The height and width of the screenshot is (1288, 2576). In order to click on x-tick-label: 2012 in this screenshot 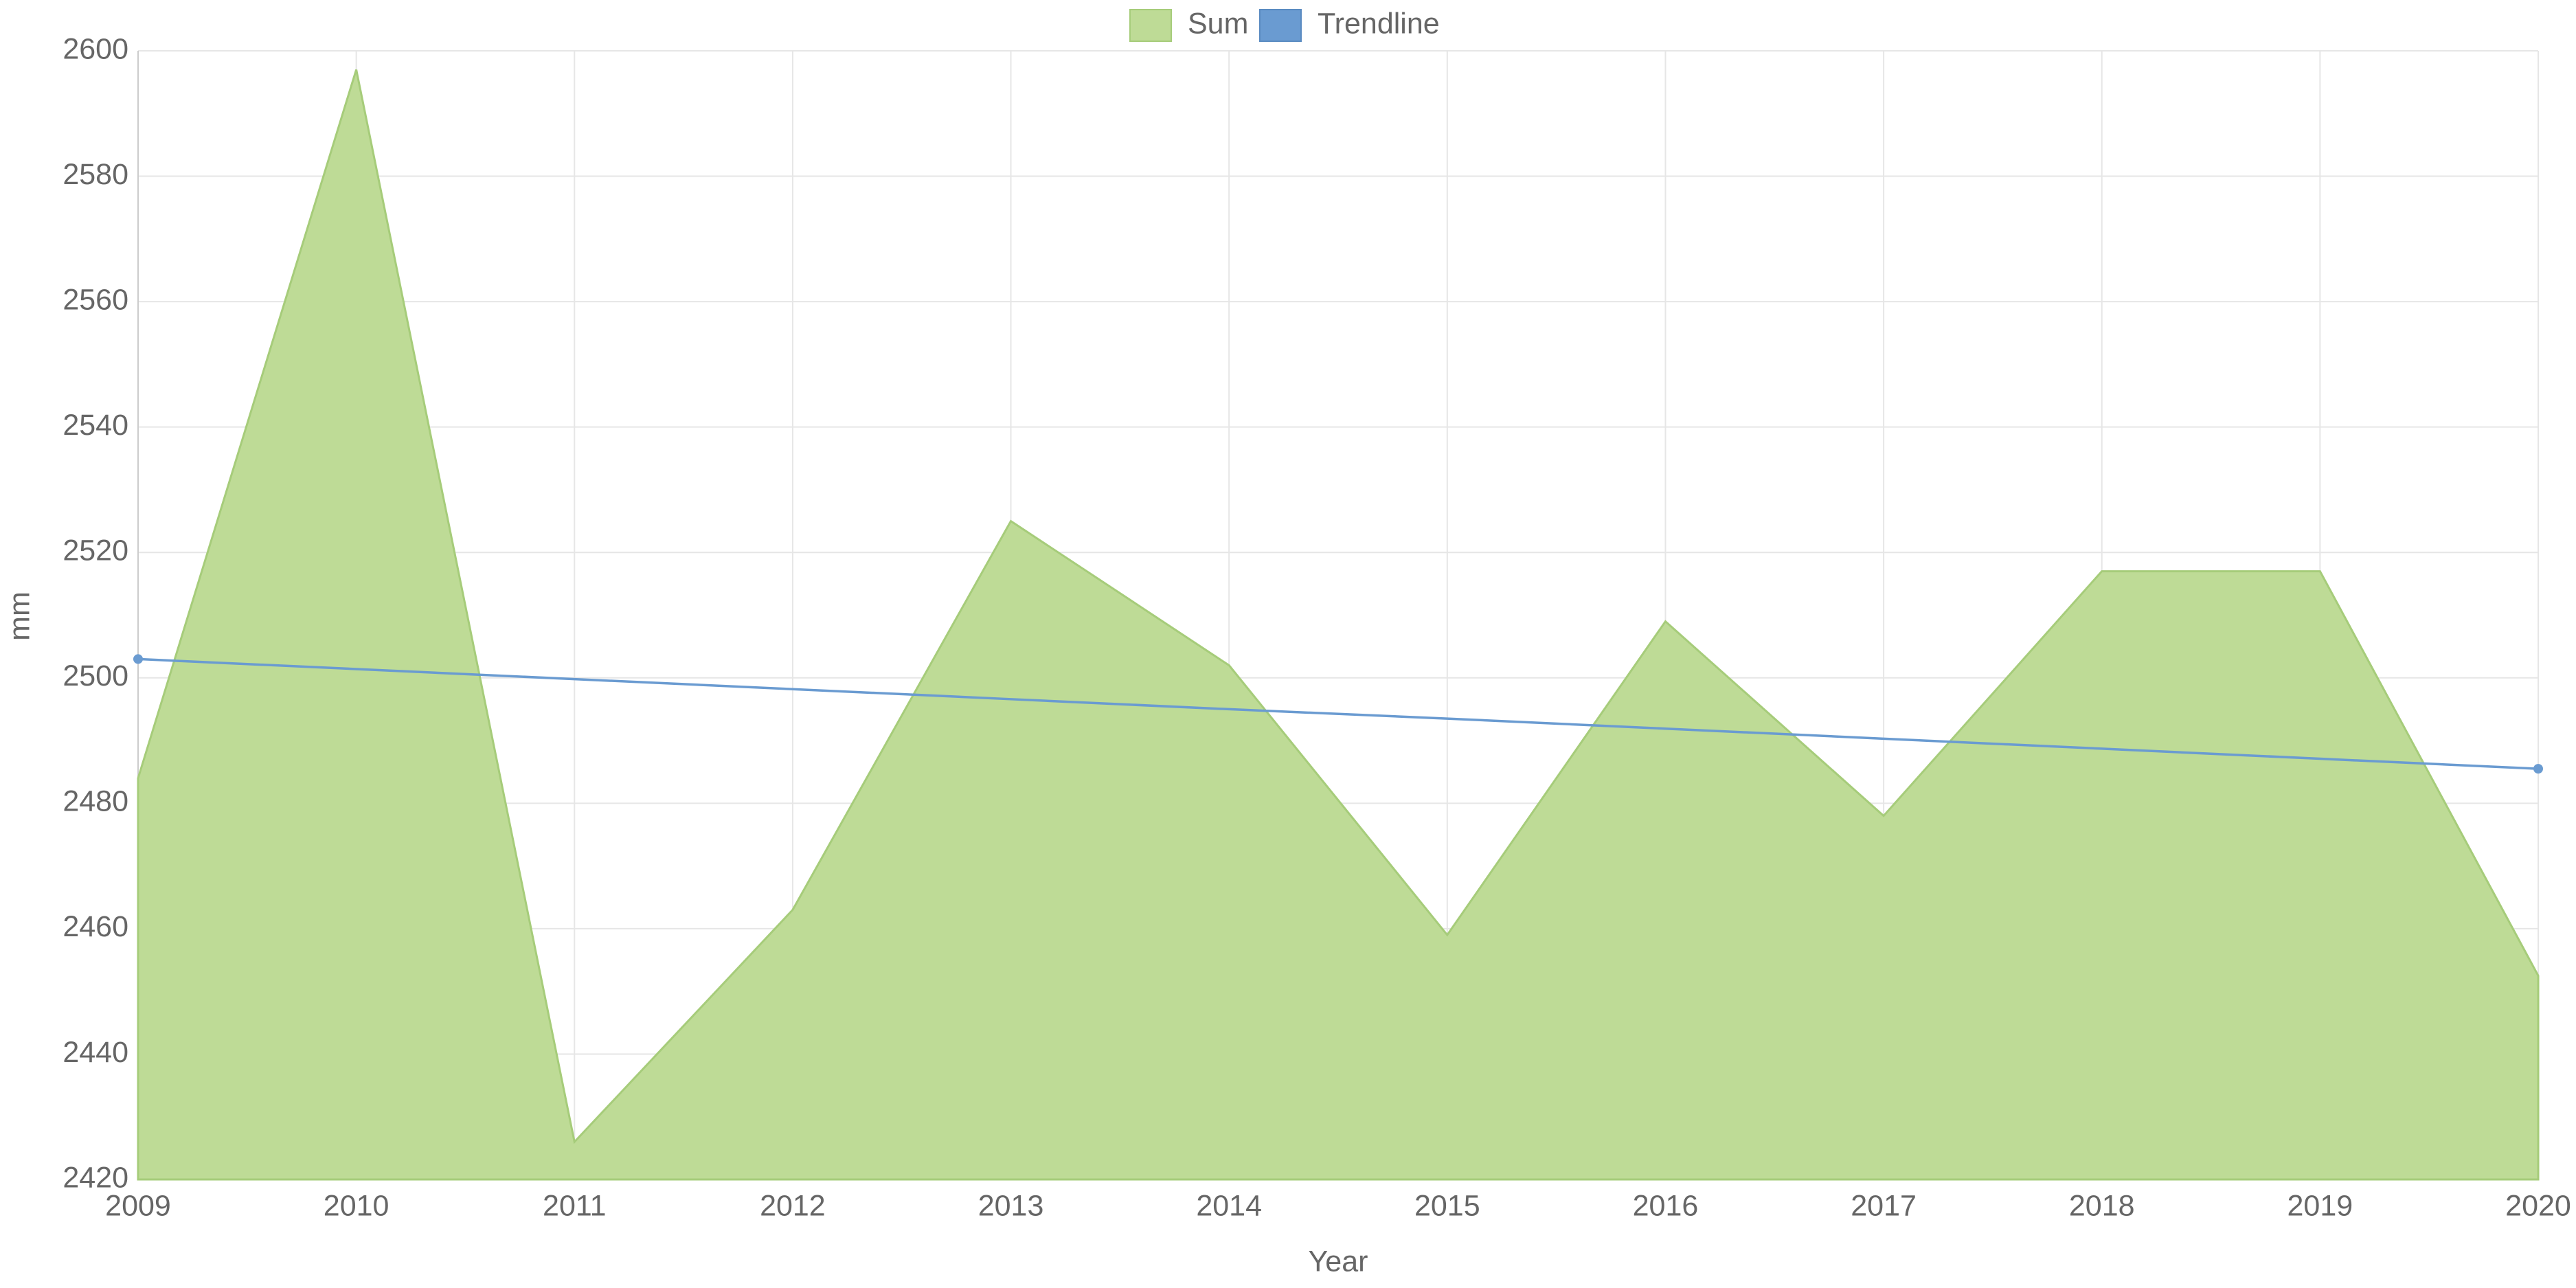, I will do `click(793, 1205)`.